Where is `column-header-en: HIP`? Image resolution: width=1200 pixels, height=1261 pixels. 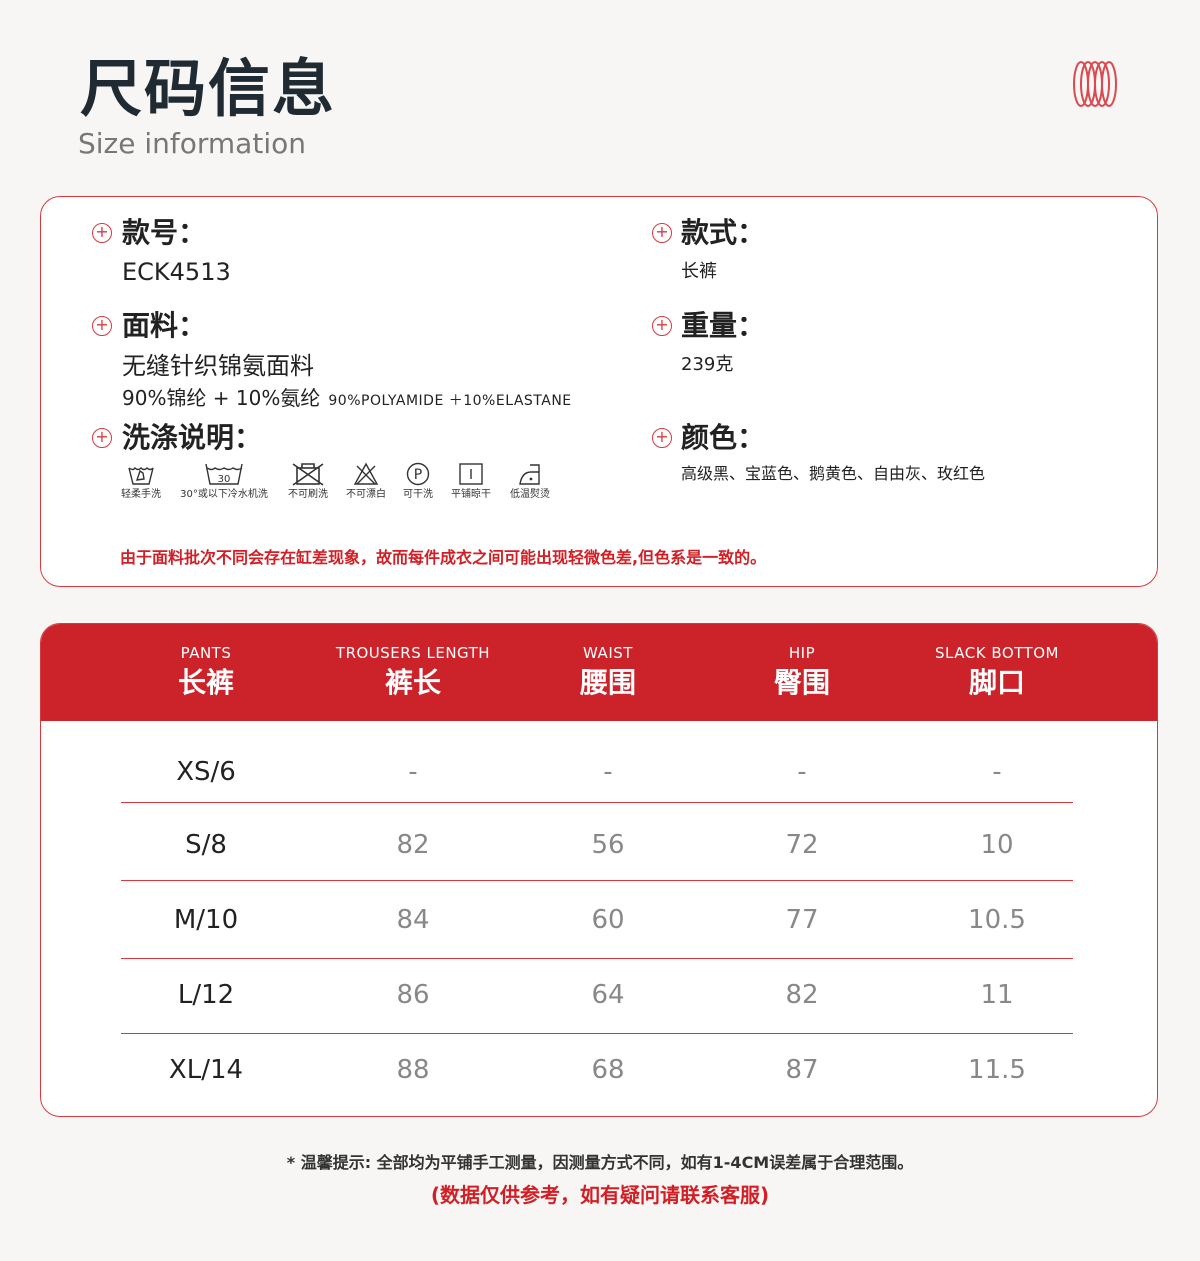
column-header-en: HIP is located at coordinates (802, 653).